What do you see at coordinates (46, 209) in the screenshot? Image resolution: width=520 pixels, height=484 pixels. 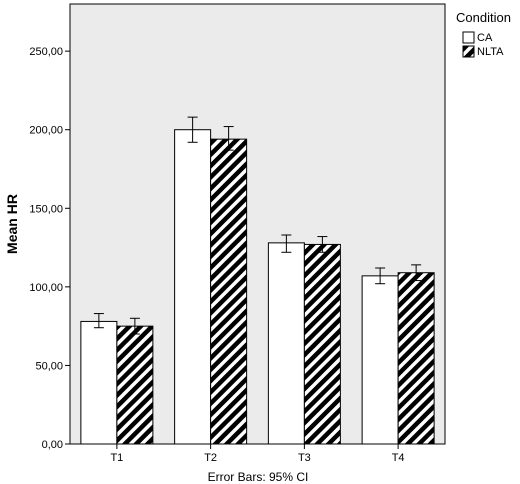 I see `y-tick-label: 150,00` at bounding box center [46, 209].